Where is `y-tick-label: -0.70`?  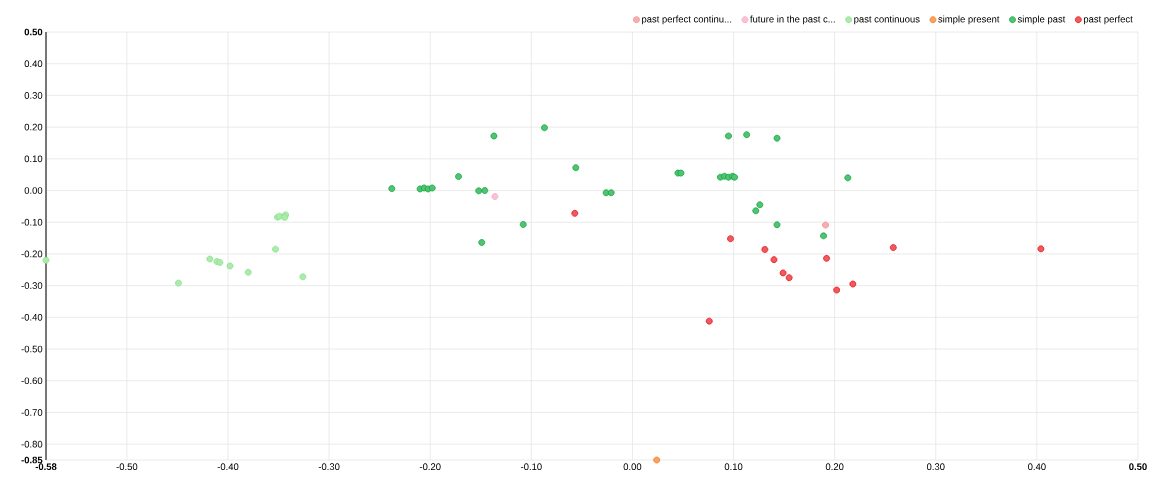 y-tick-label: -0.70 is located at coordinates (32, 412).